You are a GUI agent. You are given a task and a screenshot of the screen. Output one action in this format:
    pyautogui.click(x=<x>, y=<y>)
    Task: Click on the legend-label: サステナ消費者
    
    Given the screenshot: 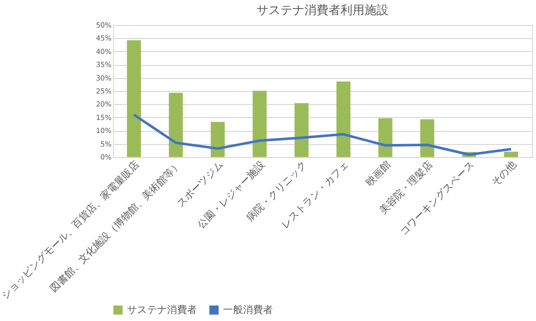 What is the action you would take?
    pyautogui.click(x=162, y=310)
    